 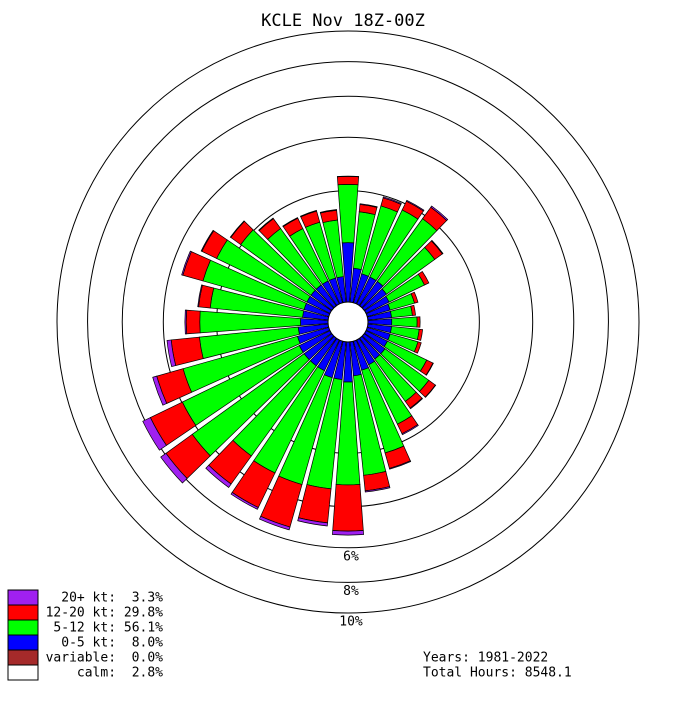 I want to click on ring-label: 10%, so click(x=351, y=622).